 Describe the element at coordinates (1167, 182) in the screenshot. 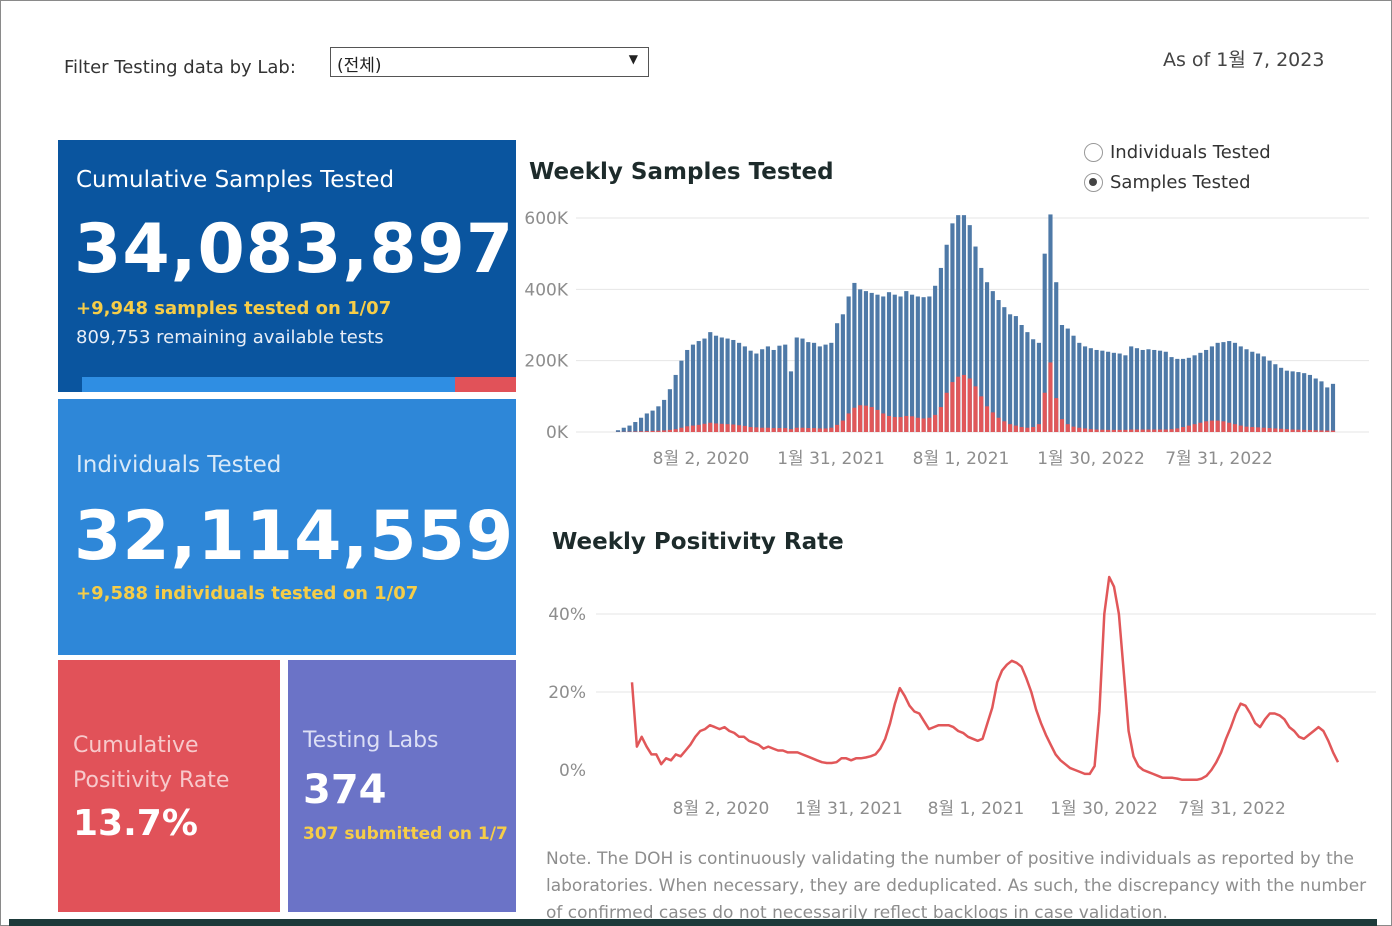

I see `radio-samples-tested: Samples Tested` at that location.